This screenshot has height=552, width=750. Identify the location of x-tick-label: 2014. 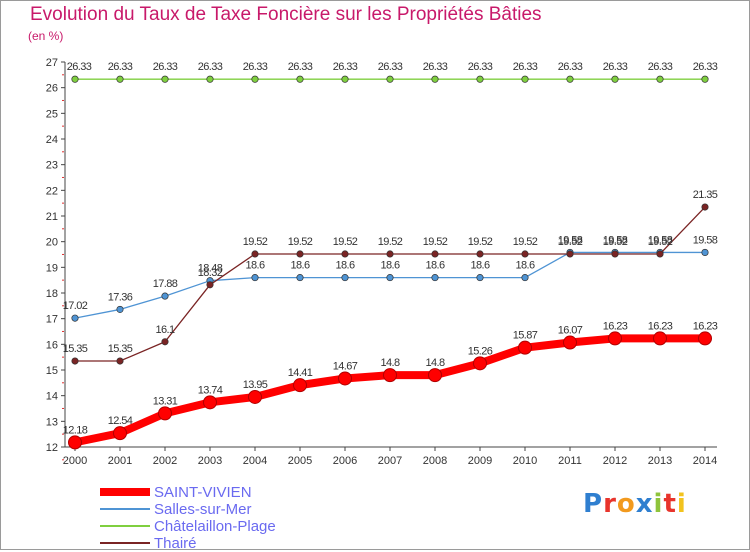
(705, 461).